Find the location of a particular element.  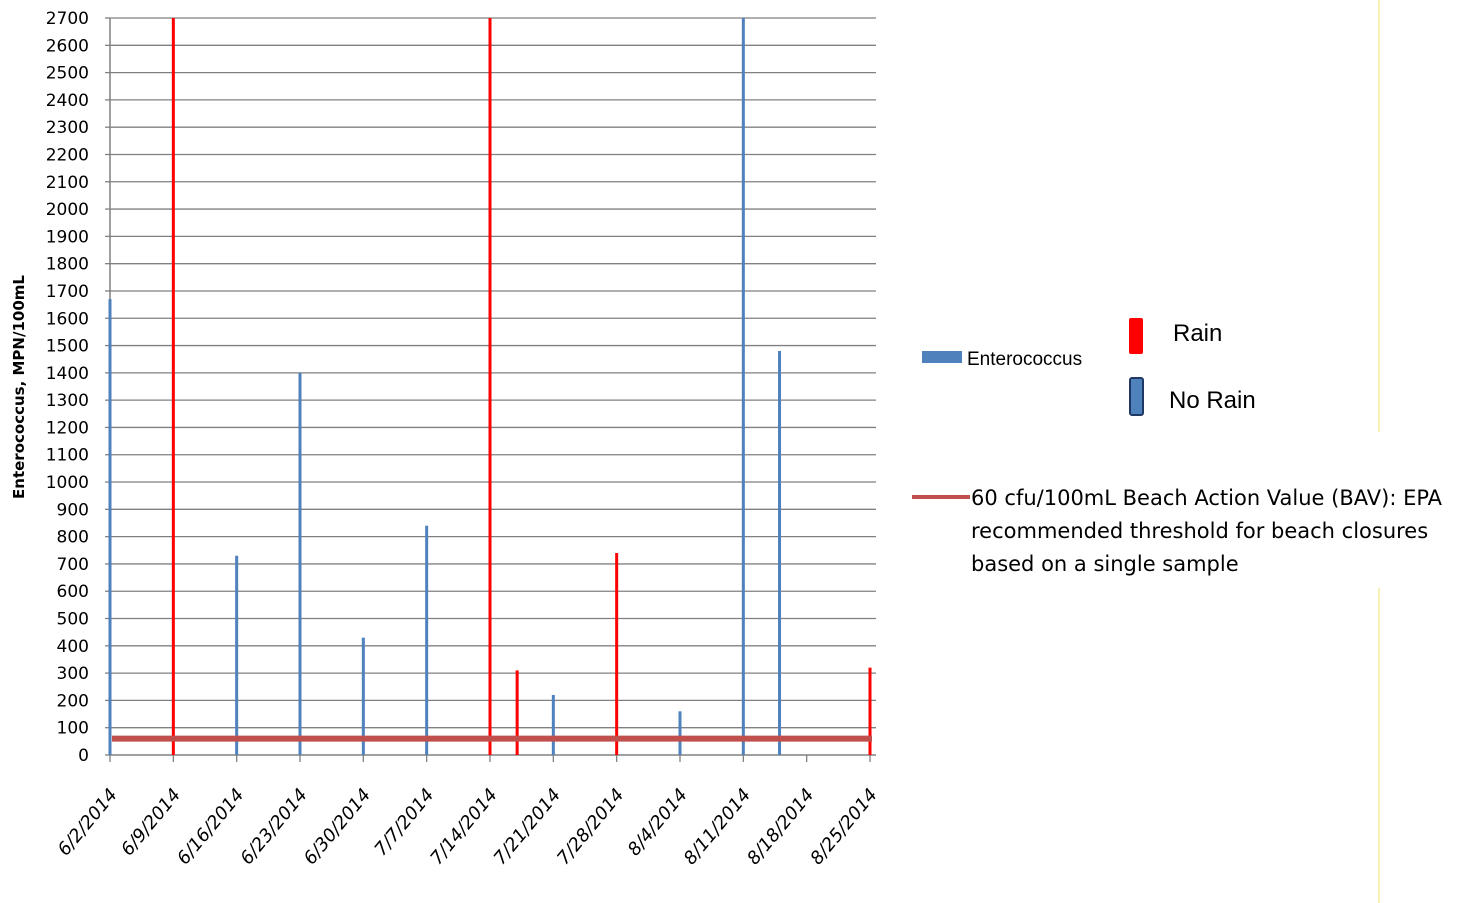

y-tick-label: 2300 is located at coordinates (67, 128).